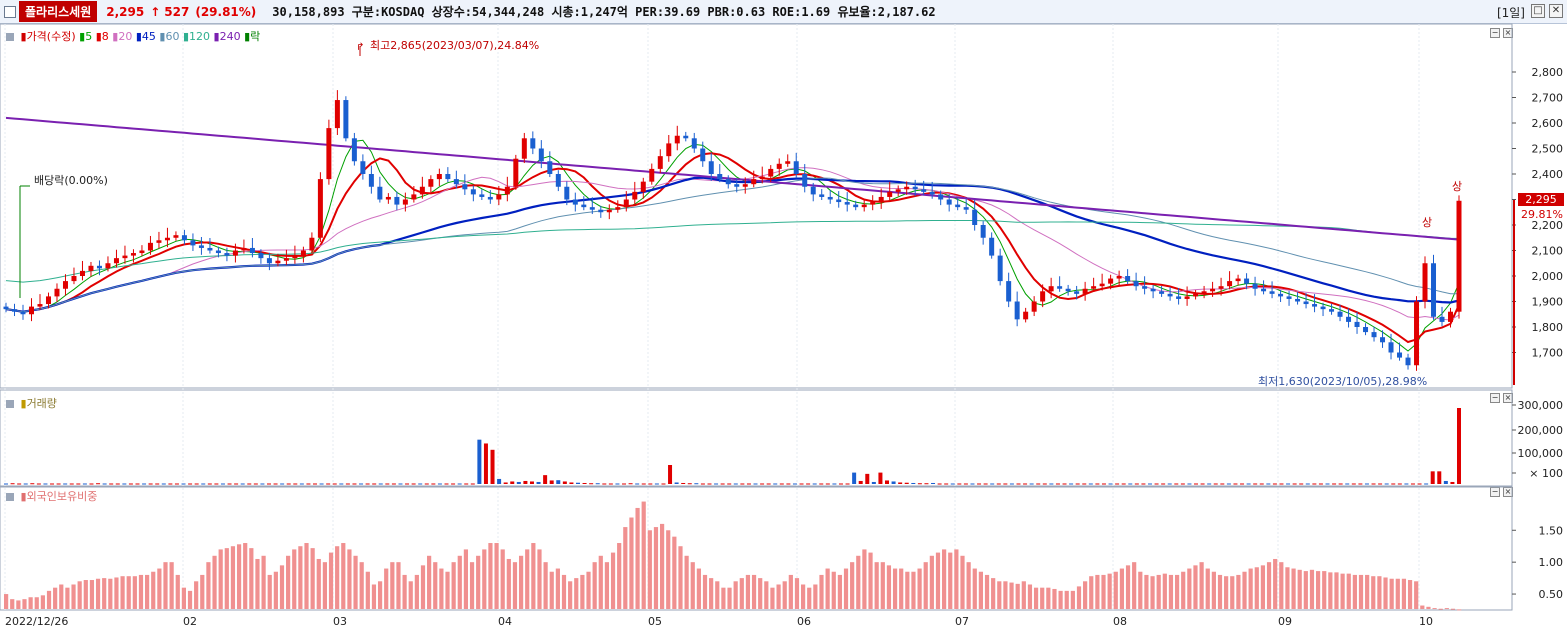 The height and width of the screenshot is (630, 1567). Describe the element at coordinates (172, 36) in the screenshot. I see `legend-ma60: 60` at that location.